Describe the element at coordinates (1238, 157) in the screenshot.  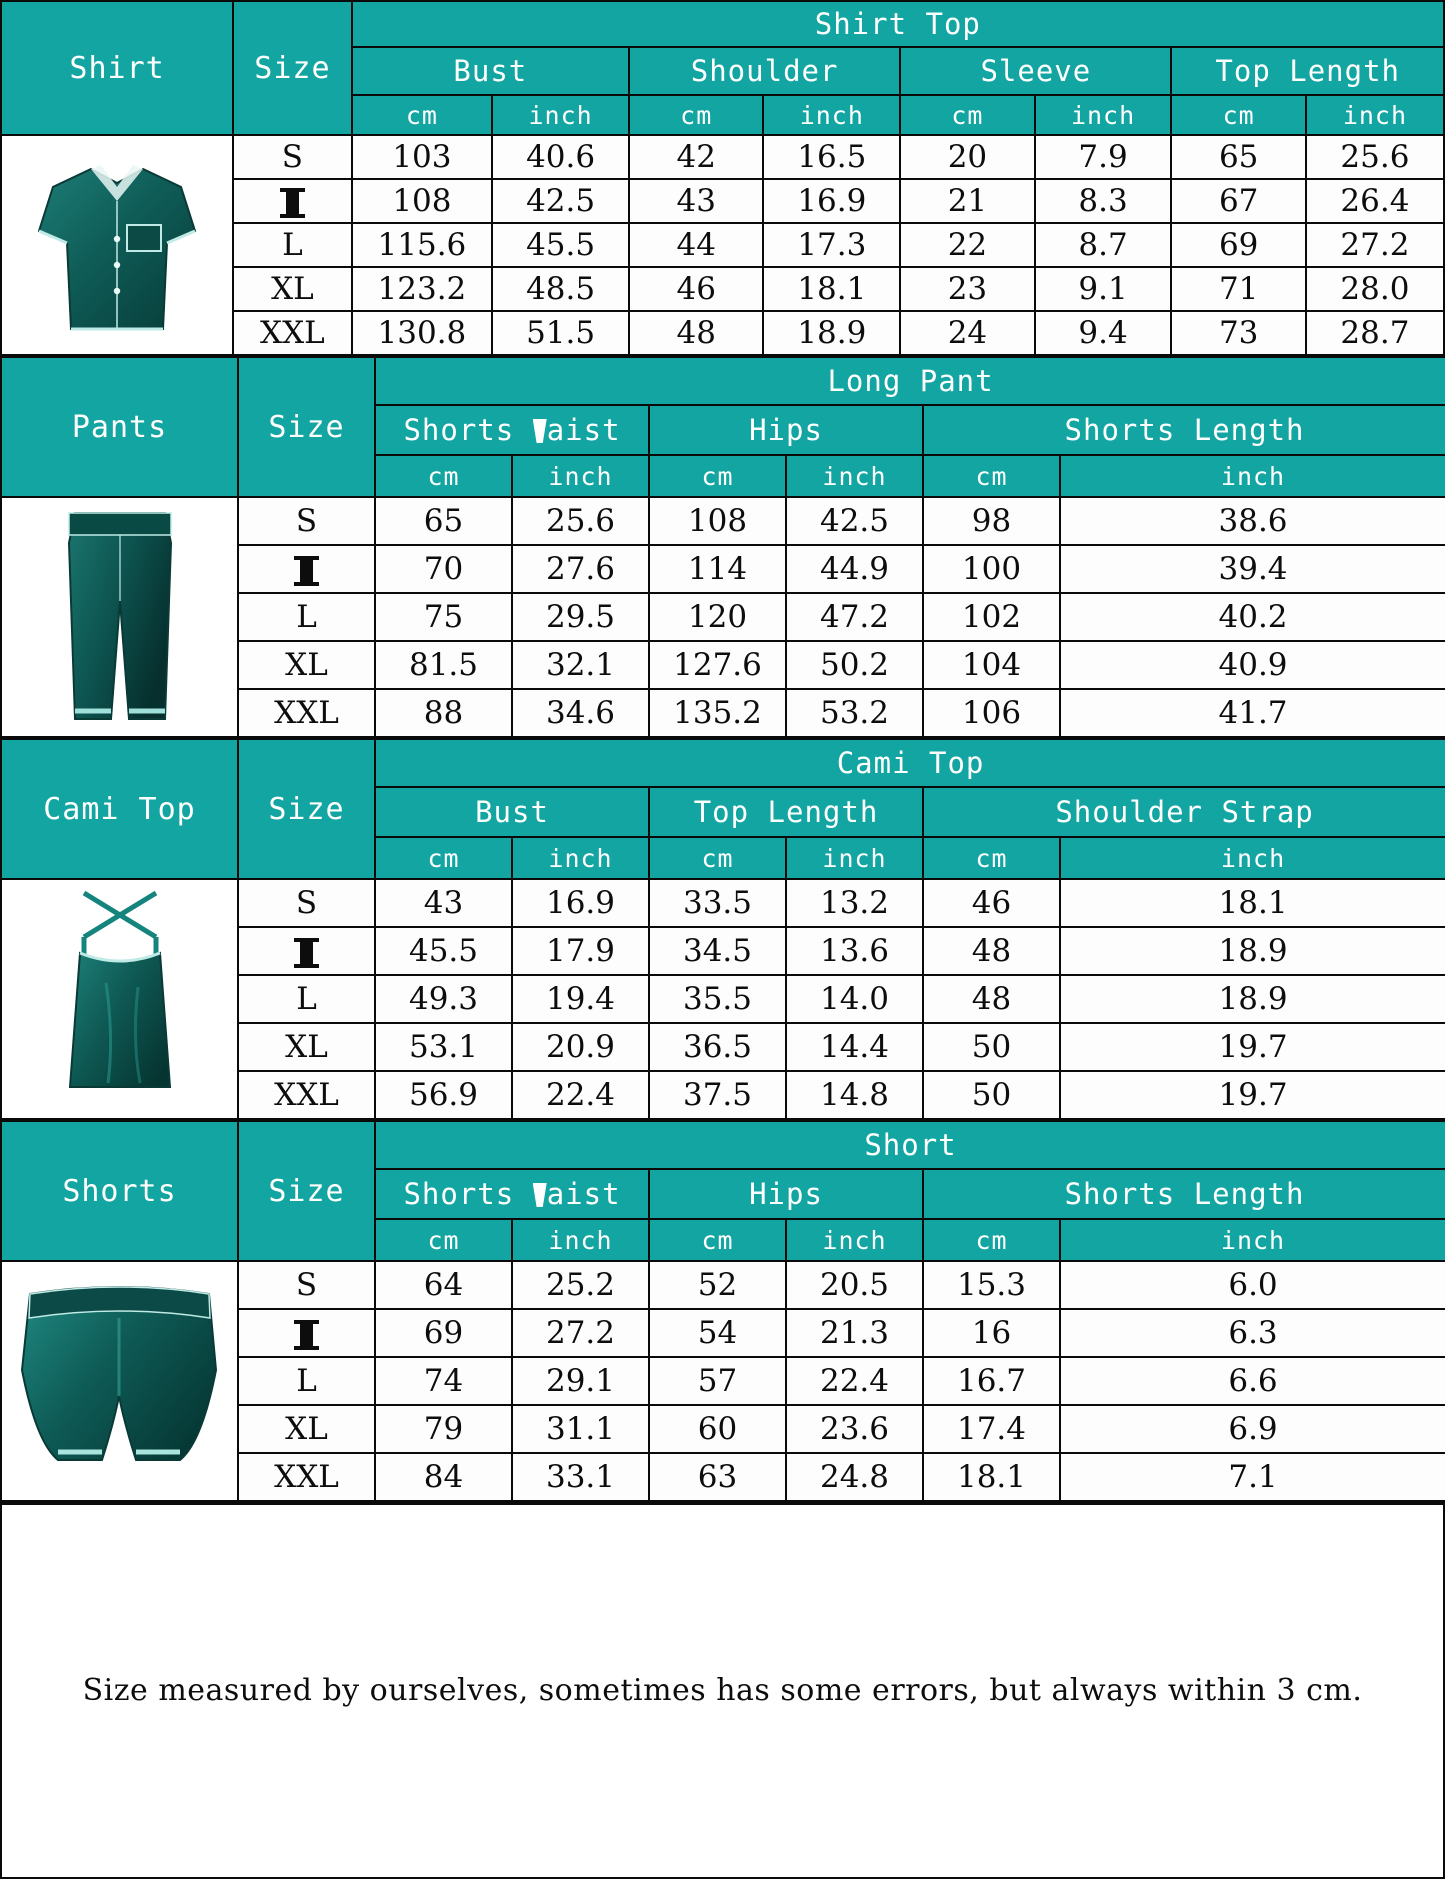
I see `cell-value: 65` at that location.